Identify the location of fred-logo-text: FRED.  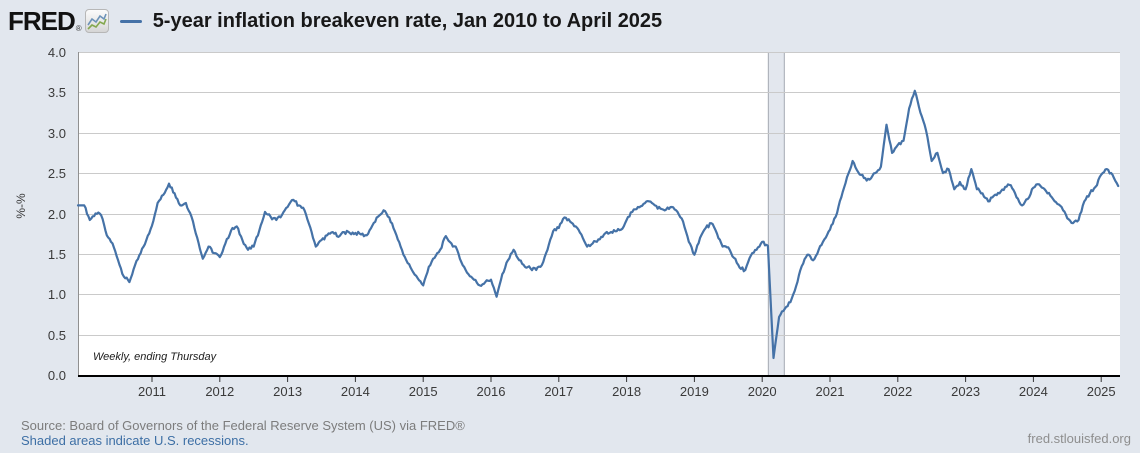
(42, 21).